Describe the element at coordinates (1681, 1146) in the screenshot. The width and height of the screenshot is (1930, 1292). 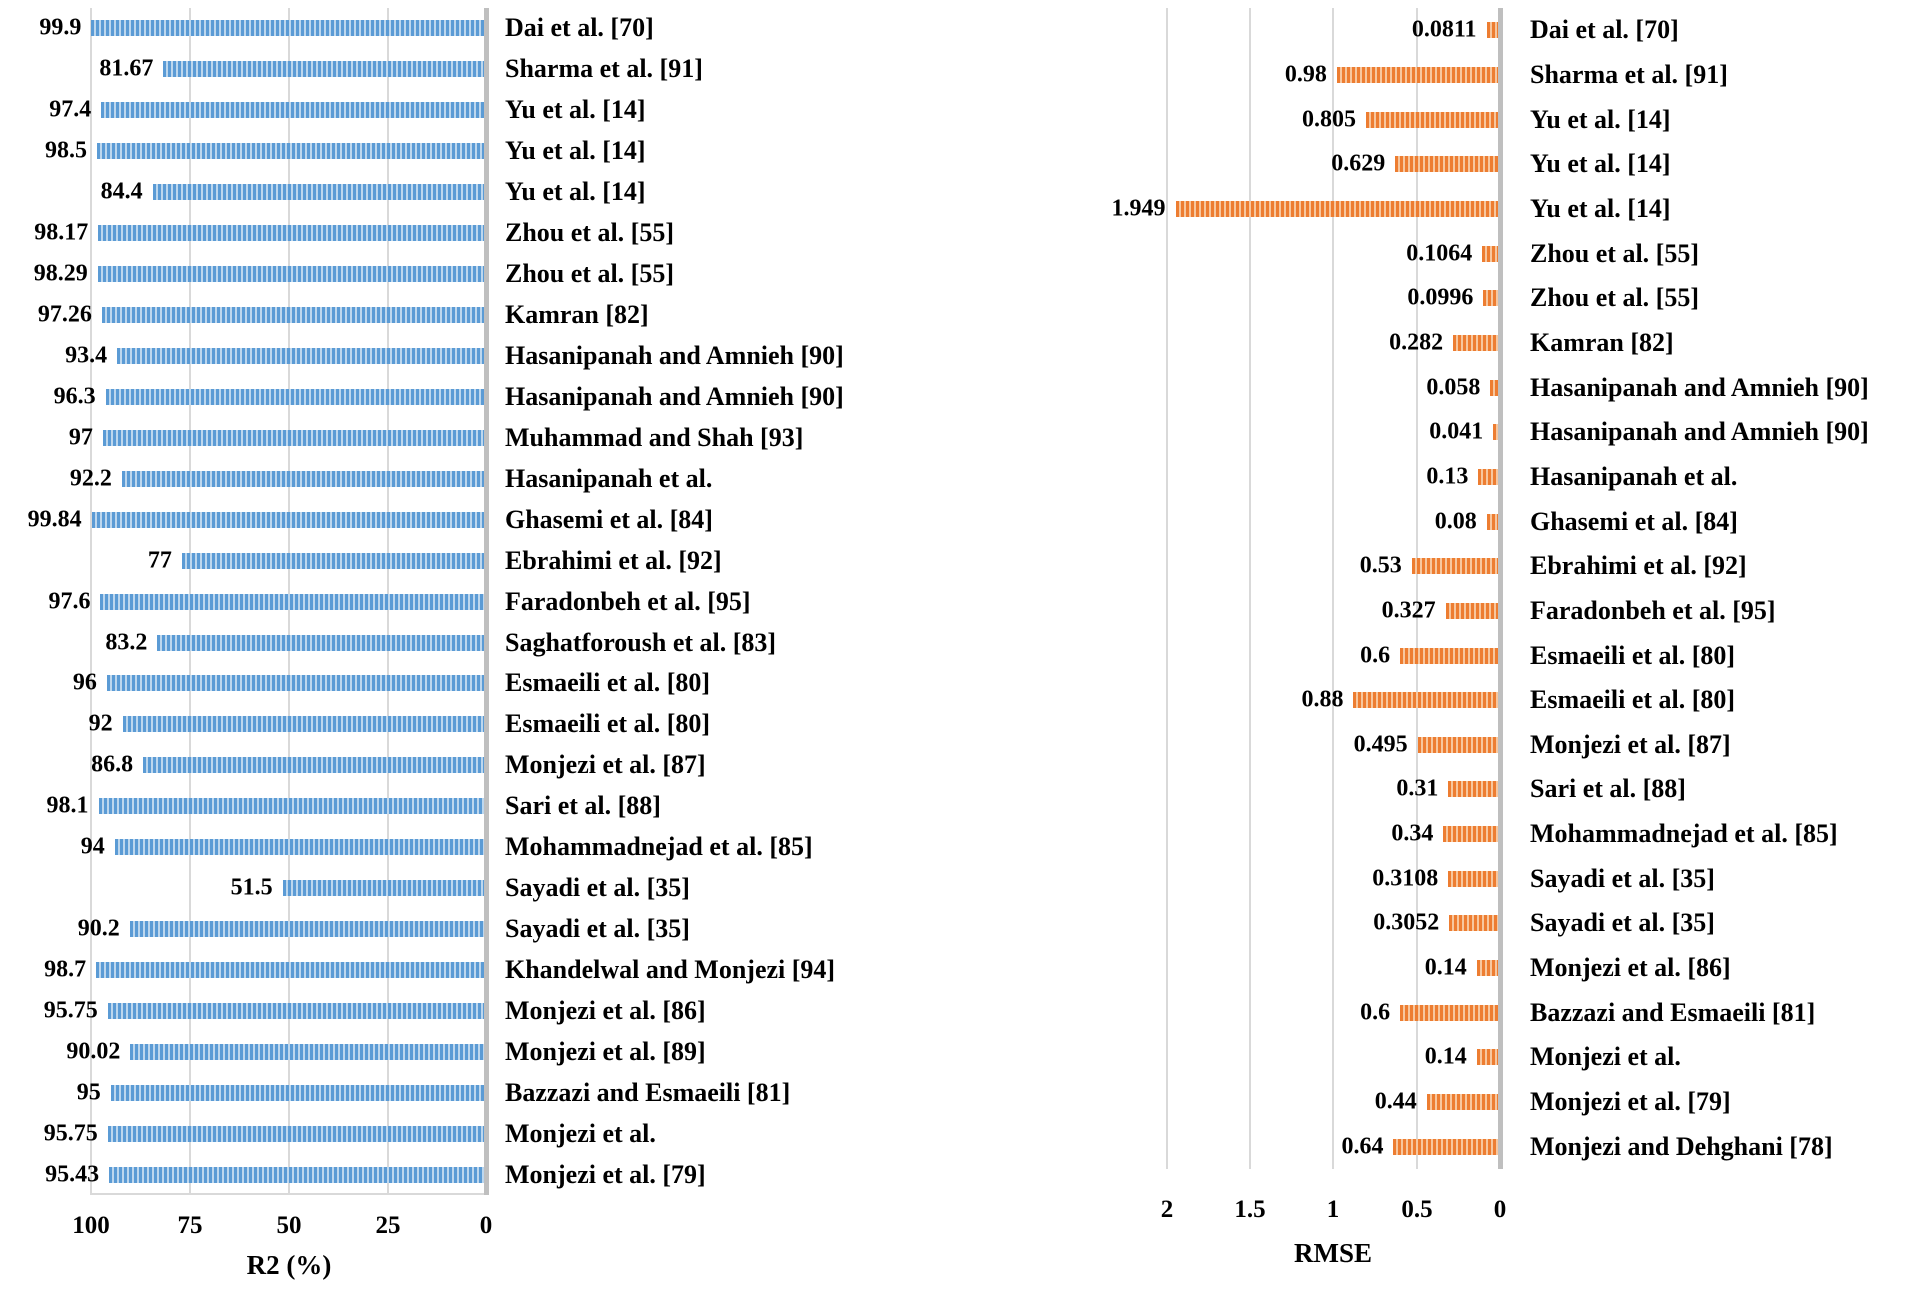
I see `row-label: Monjezi and Dehghani [78]` at that location.